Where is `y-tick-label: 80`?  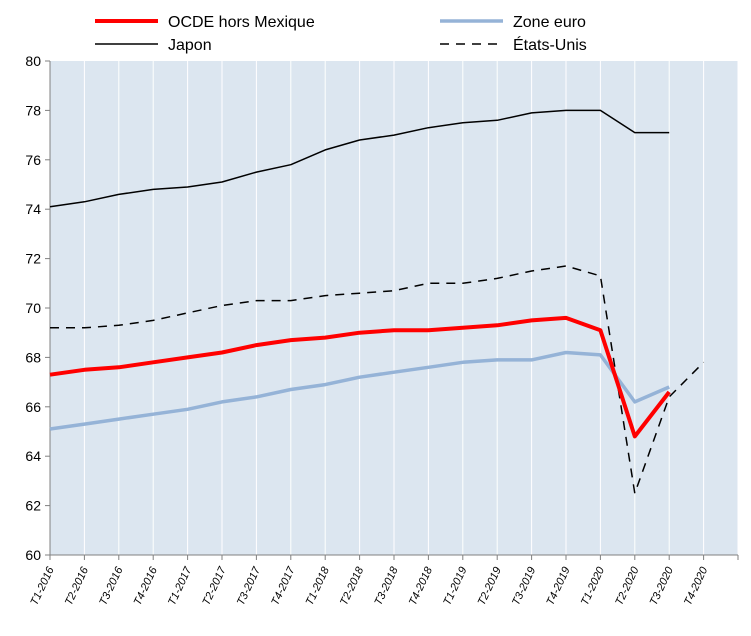 y-tick-label: 80 is located at coordinates (33, 61).